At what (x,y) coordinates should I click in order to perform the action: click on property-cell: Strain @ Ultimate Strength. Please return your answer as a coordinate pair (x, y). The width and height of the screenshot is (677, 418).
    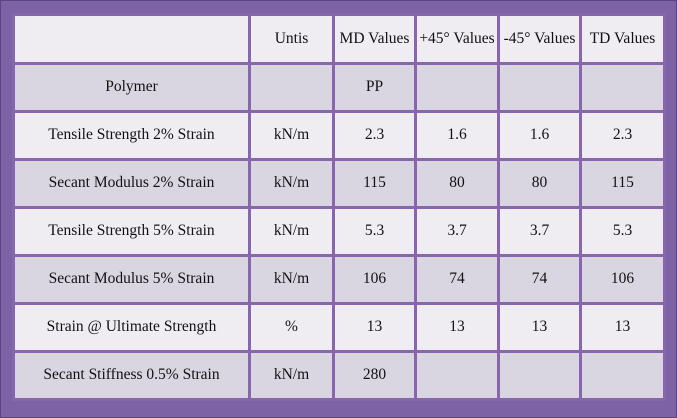
    Looking at the image, I should click on (131, 327).